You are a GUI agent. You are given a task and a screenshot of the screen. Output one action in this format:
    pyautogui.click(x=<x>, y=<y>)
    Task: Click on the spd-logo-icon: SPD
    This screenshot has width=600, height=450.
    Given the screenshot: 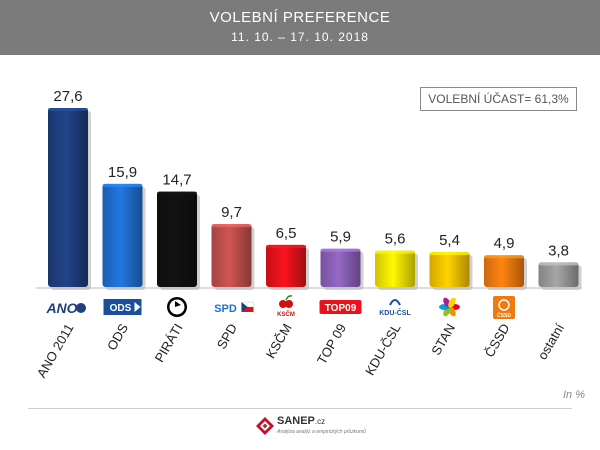 What is the action you would take?
    pyautogui.click(x=234, y=308)
    